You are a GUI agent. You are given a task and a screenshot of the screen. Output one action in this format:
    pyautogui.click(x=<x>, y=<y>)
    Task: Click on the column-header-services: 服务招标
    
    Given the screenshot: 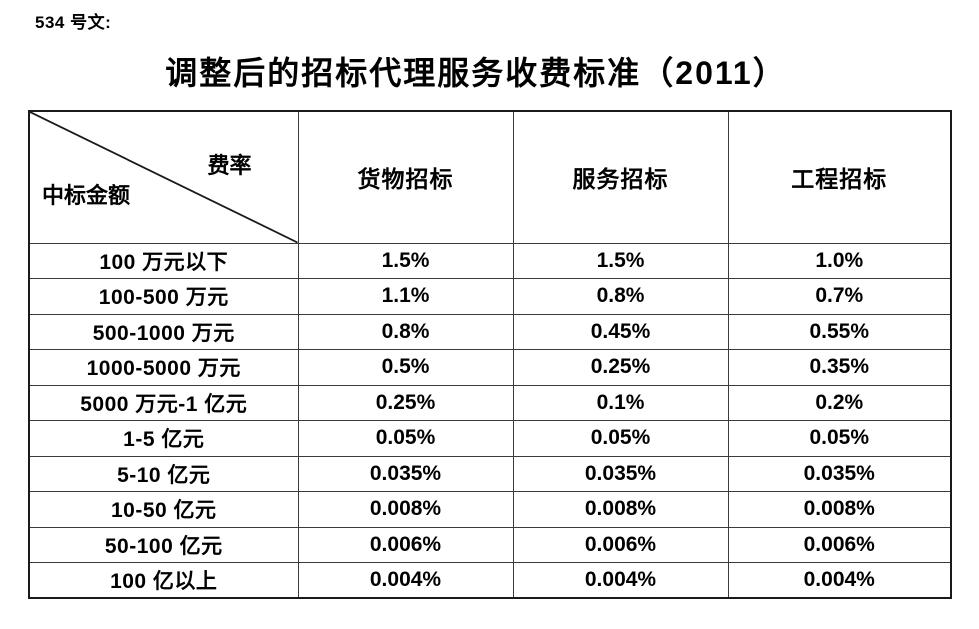 What is the action you would take?
    pyautogui.click(x=620, y=177)
    